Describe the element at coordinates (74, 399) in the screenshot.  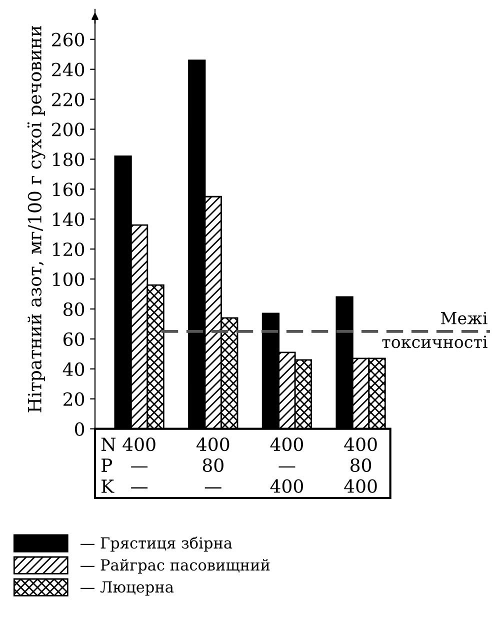
I see `y-tick-label: 20` at that location.